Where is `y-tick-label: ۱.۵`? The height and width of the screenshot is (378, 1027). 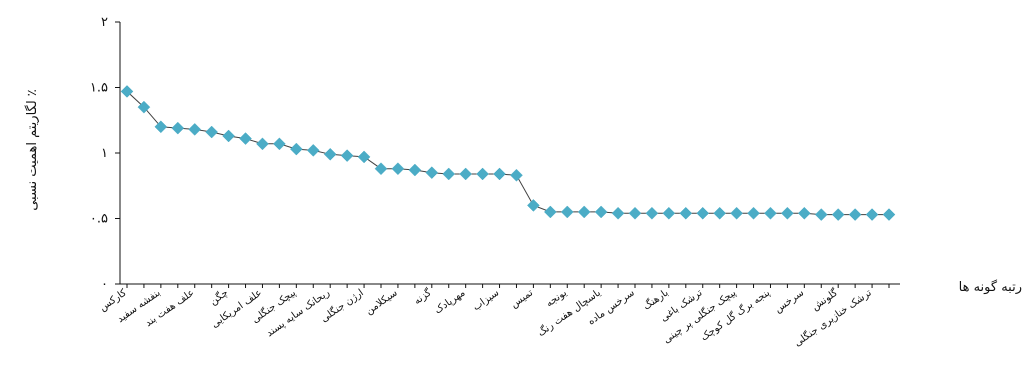 y-tick-label: ۱.۵ is located at coordinates (99, 88).